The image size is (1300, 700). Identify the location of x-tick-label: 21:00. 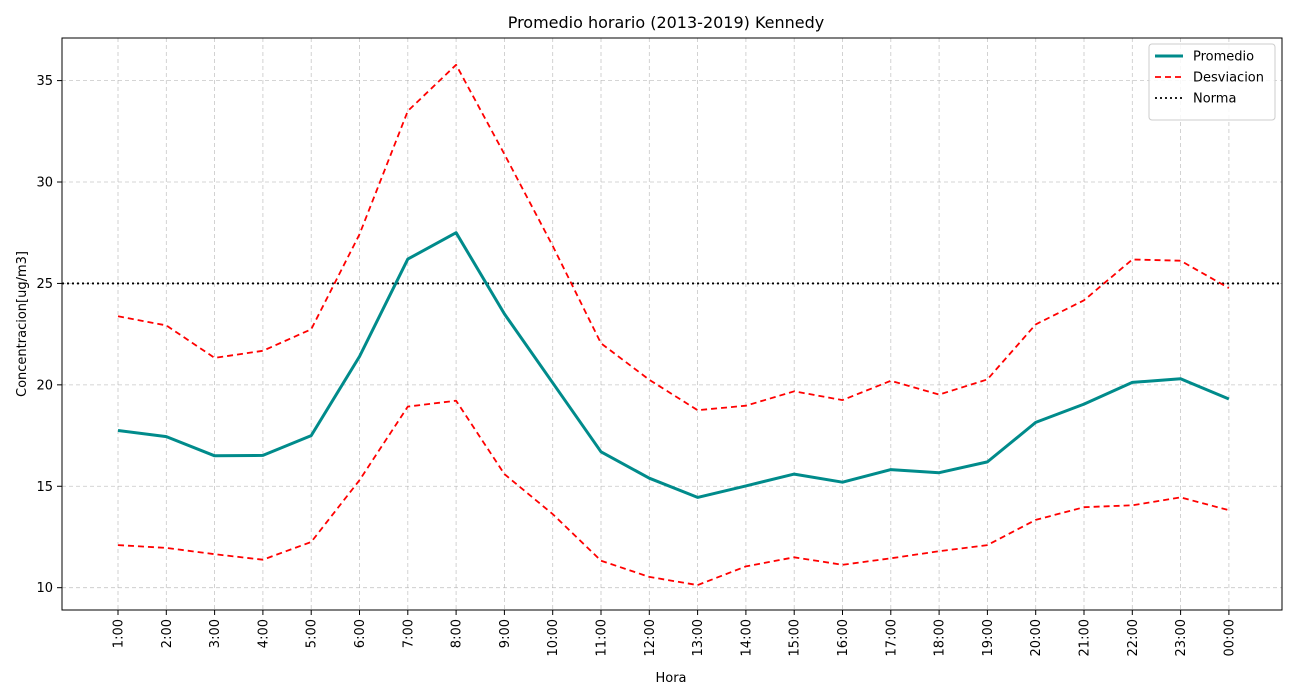
(1085, 637).